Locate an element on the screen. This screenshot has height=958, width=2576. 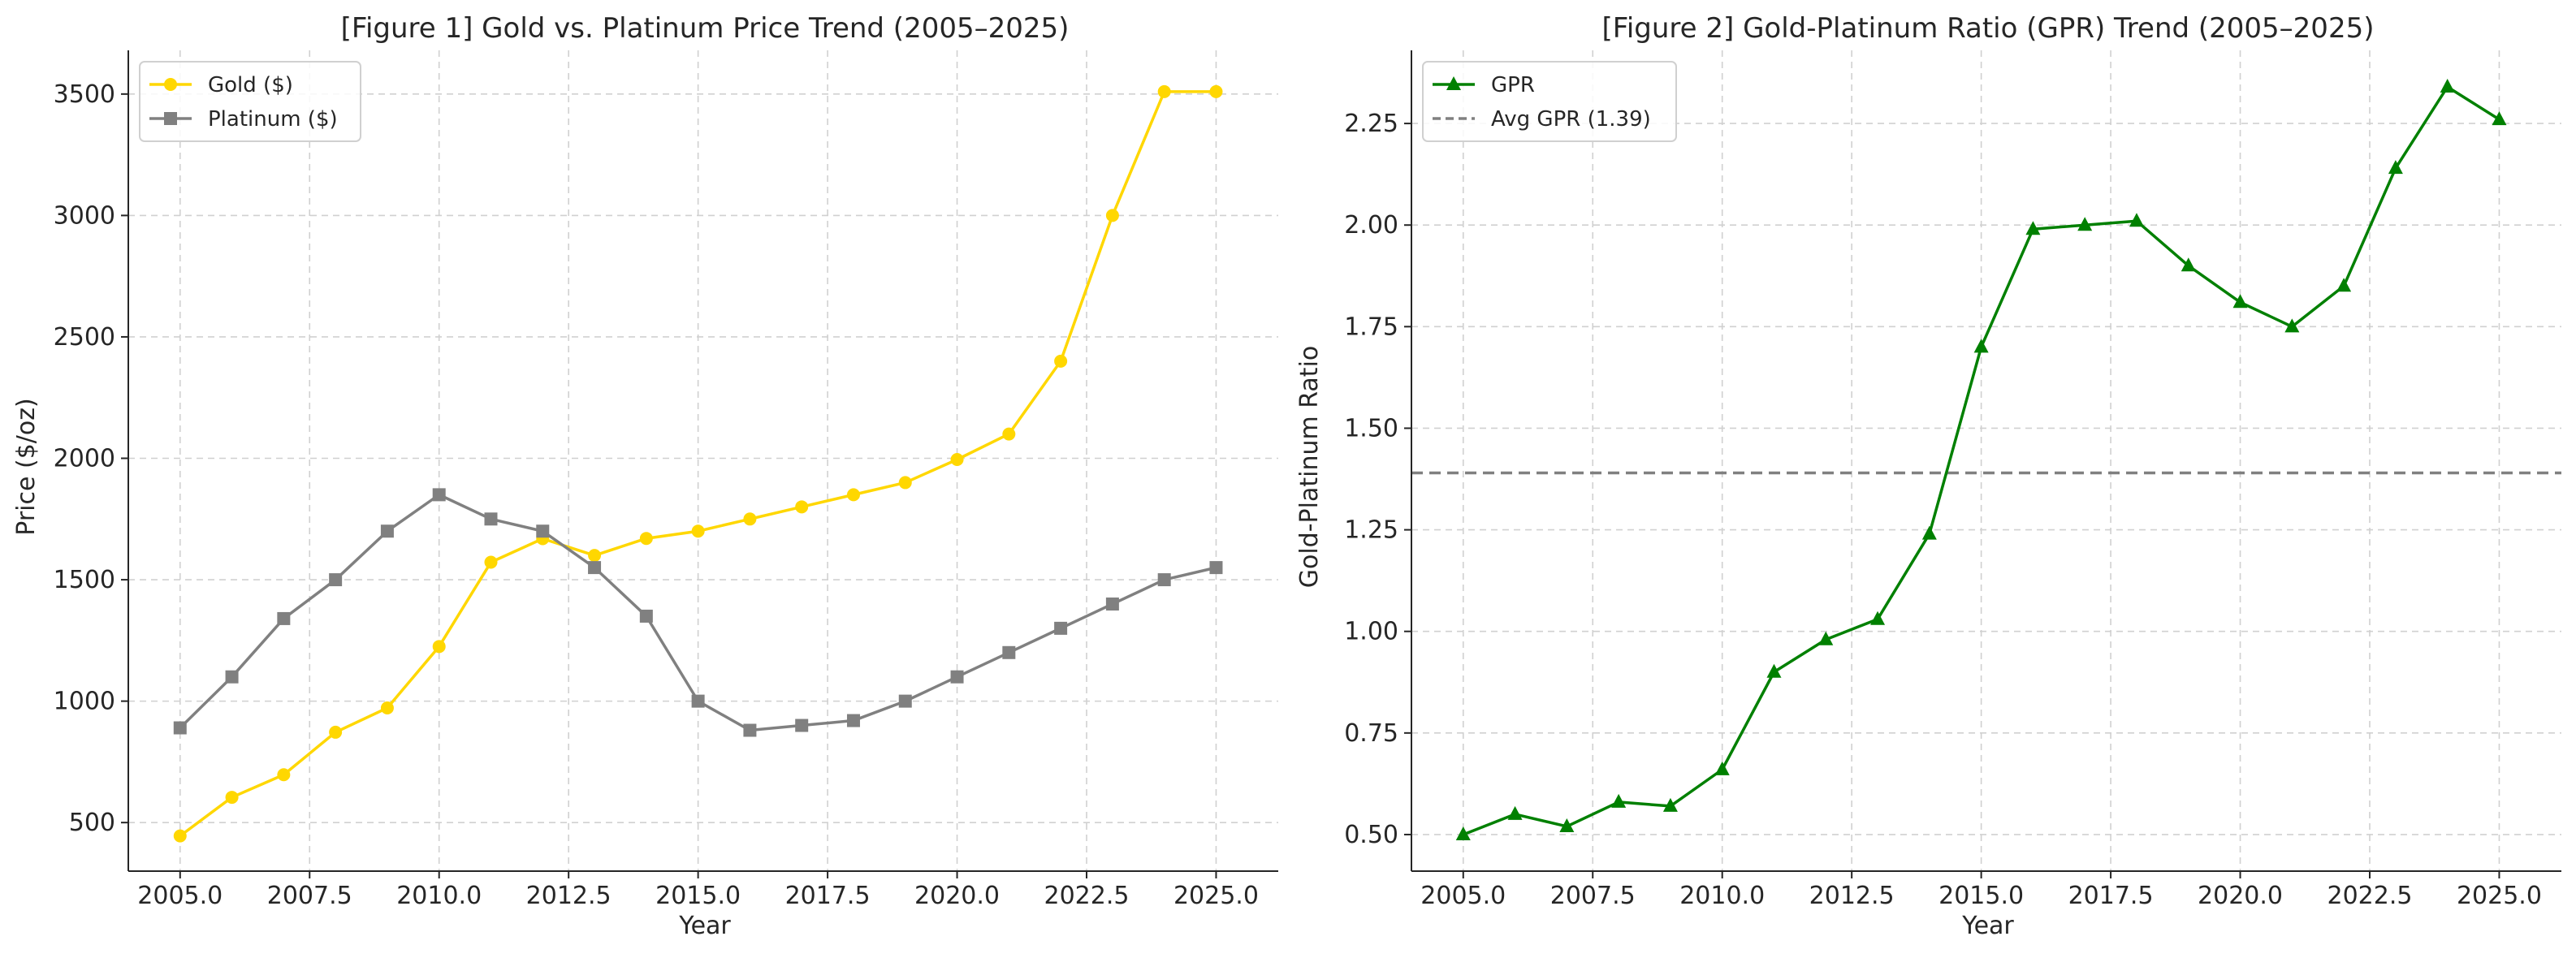
legend-label: Avg GPR (1.39) is located at coordinates (1571, 119).